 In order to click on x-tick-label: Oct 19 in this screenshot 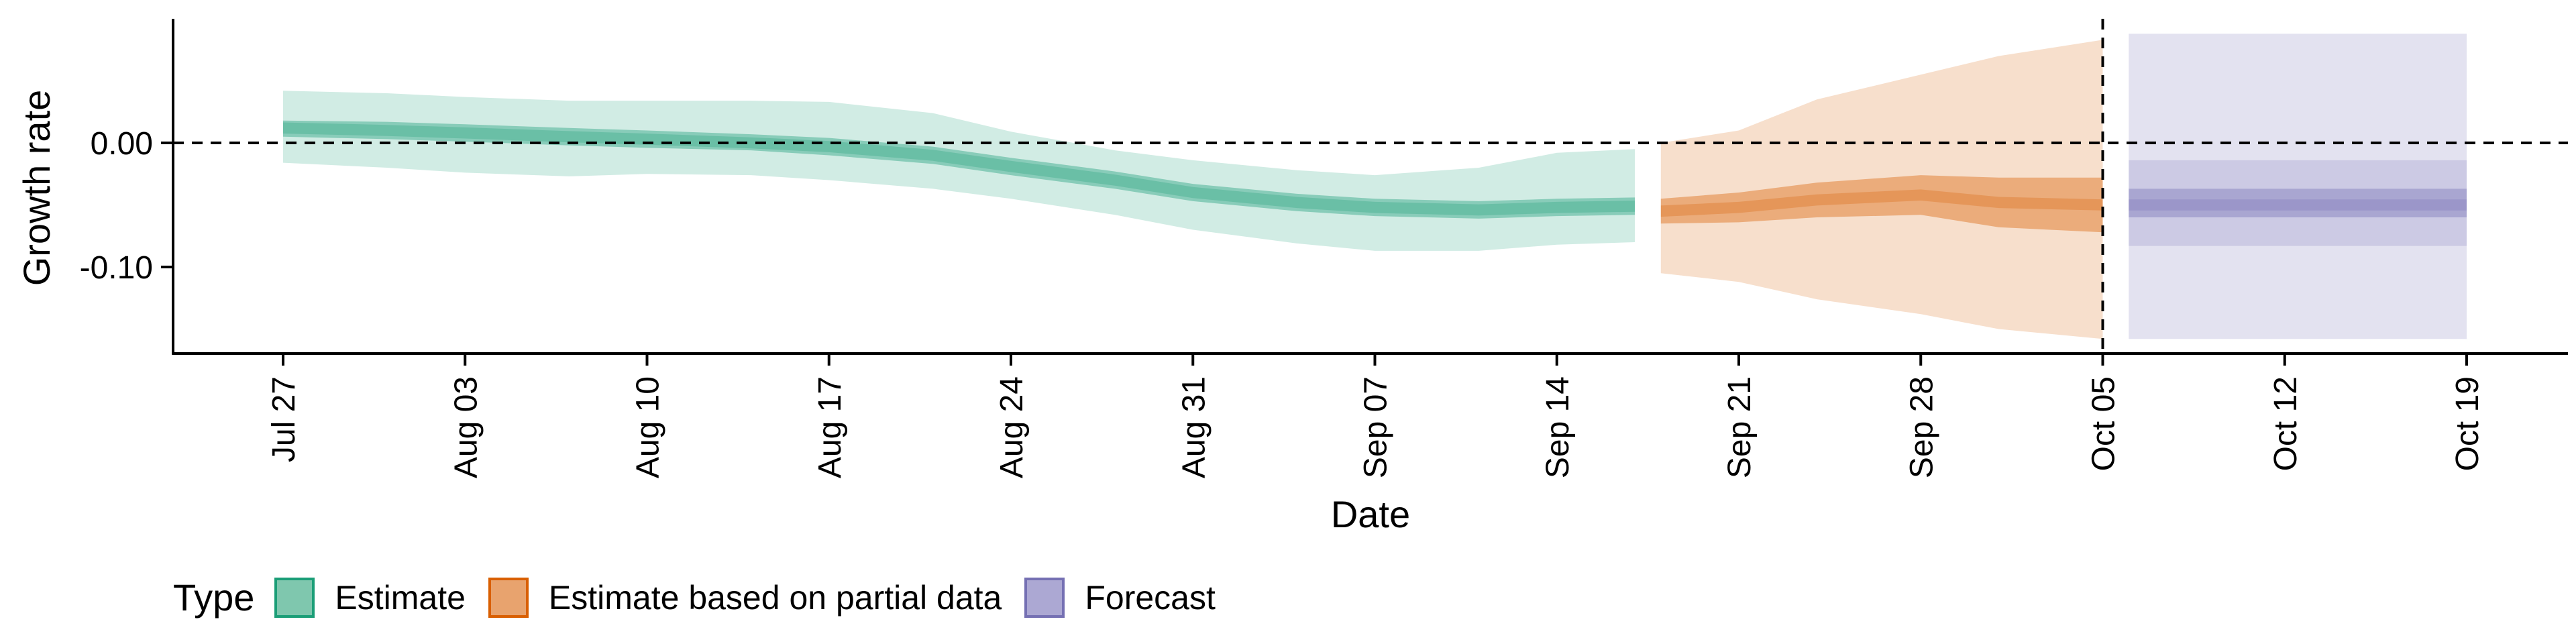, I will do `click(2467, 423)`.